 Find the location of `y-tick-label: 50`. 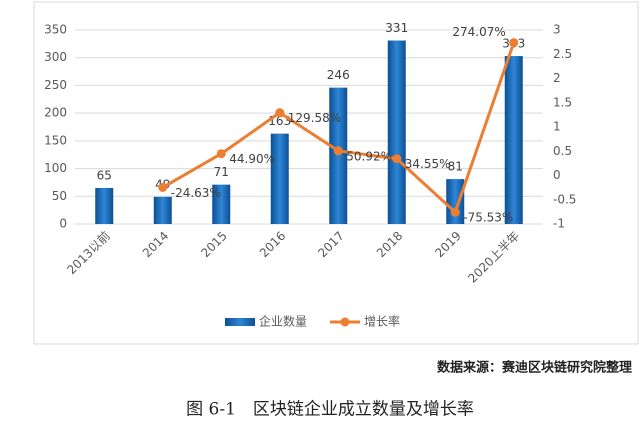

y-tick-label: 50 is located at coordinates (59, 196).